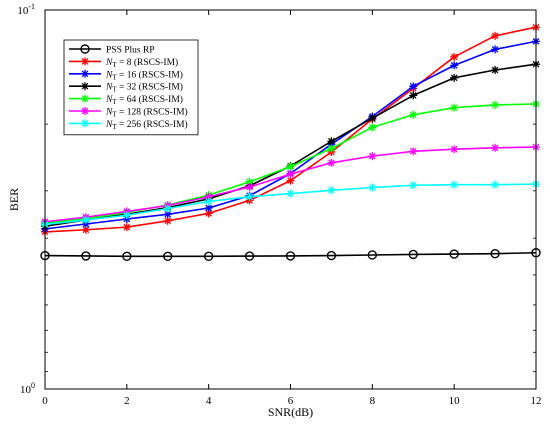 The height and width of the screenshot is (429, 550). What do you see at coordinates (291, 401) in the screenshot?
I see `x-tick-label-3: 6` at bounding box center [291, 401].